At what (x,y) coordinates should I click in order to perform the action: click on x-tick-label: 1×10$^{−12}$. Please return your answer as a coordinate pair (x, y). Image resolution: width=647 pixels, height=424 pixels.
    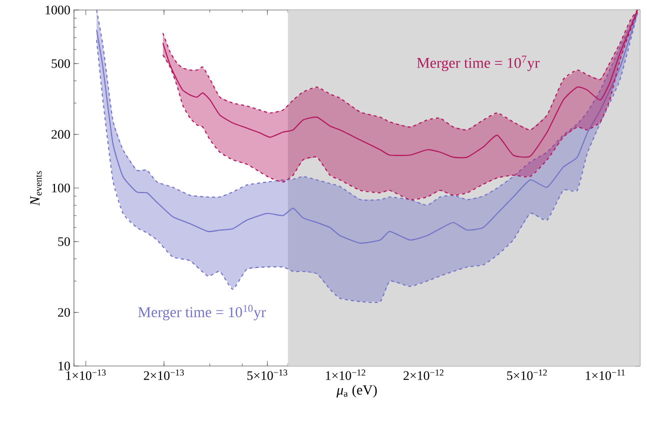
    Looking at the image, I should click on (346, 375).